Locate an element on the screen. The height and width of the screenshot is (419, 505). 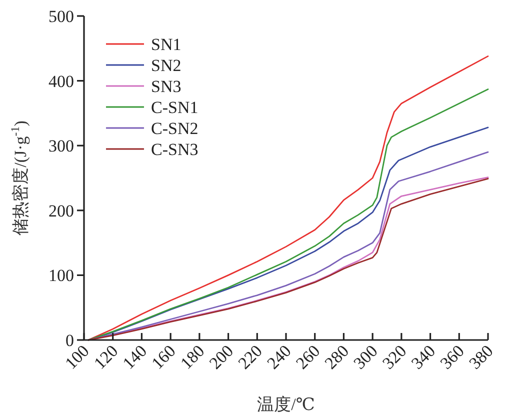
y-tick-label: 0 is located at coordinates (70, 340).